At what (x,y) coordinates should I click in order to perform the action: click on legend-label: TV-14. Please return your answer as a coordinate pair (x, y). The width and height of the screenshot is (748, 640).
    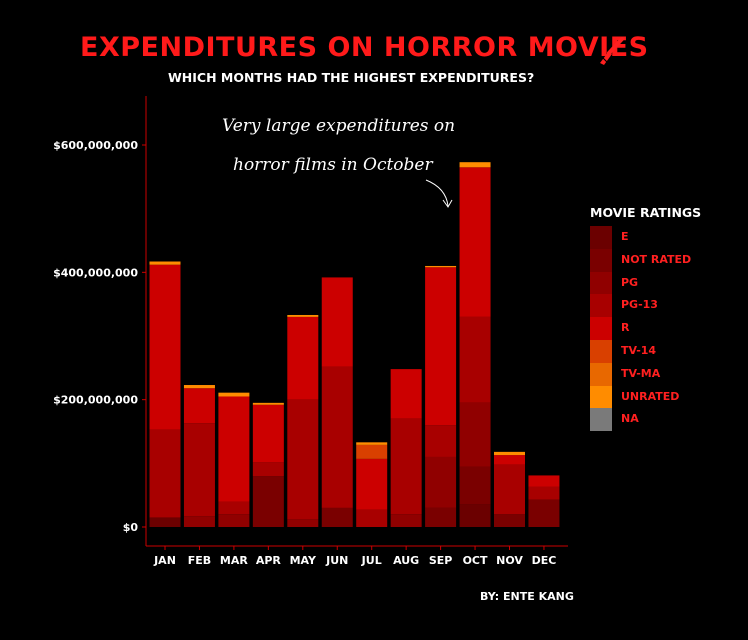
    Looking at the image, I should click on (639, 350).